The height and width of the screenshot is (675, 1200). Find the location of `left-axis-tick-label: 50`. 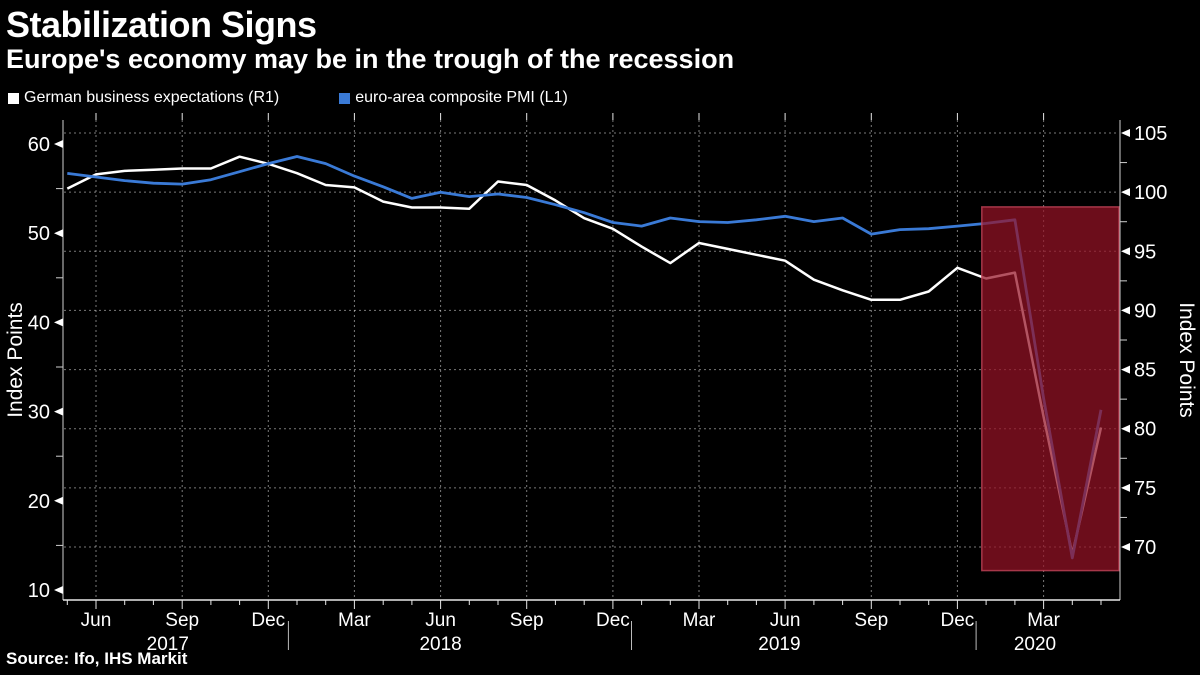

left-axis-tick-label: 50 is located at coordinates (39, 234).